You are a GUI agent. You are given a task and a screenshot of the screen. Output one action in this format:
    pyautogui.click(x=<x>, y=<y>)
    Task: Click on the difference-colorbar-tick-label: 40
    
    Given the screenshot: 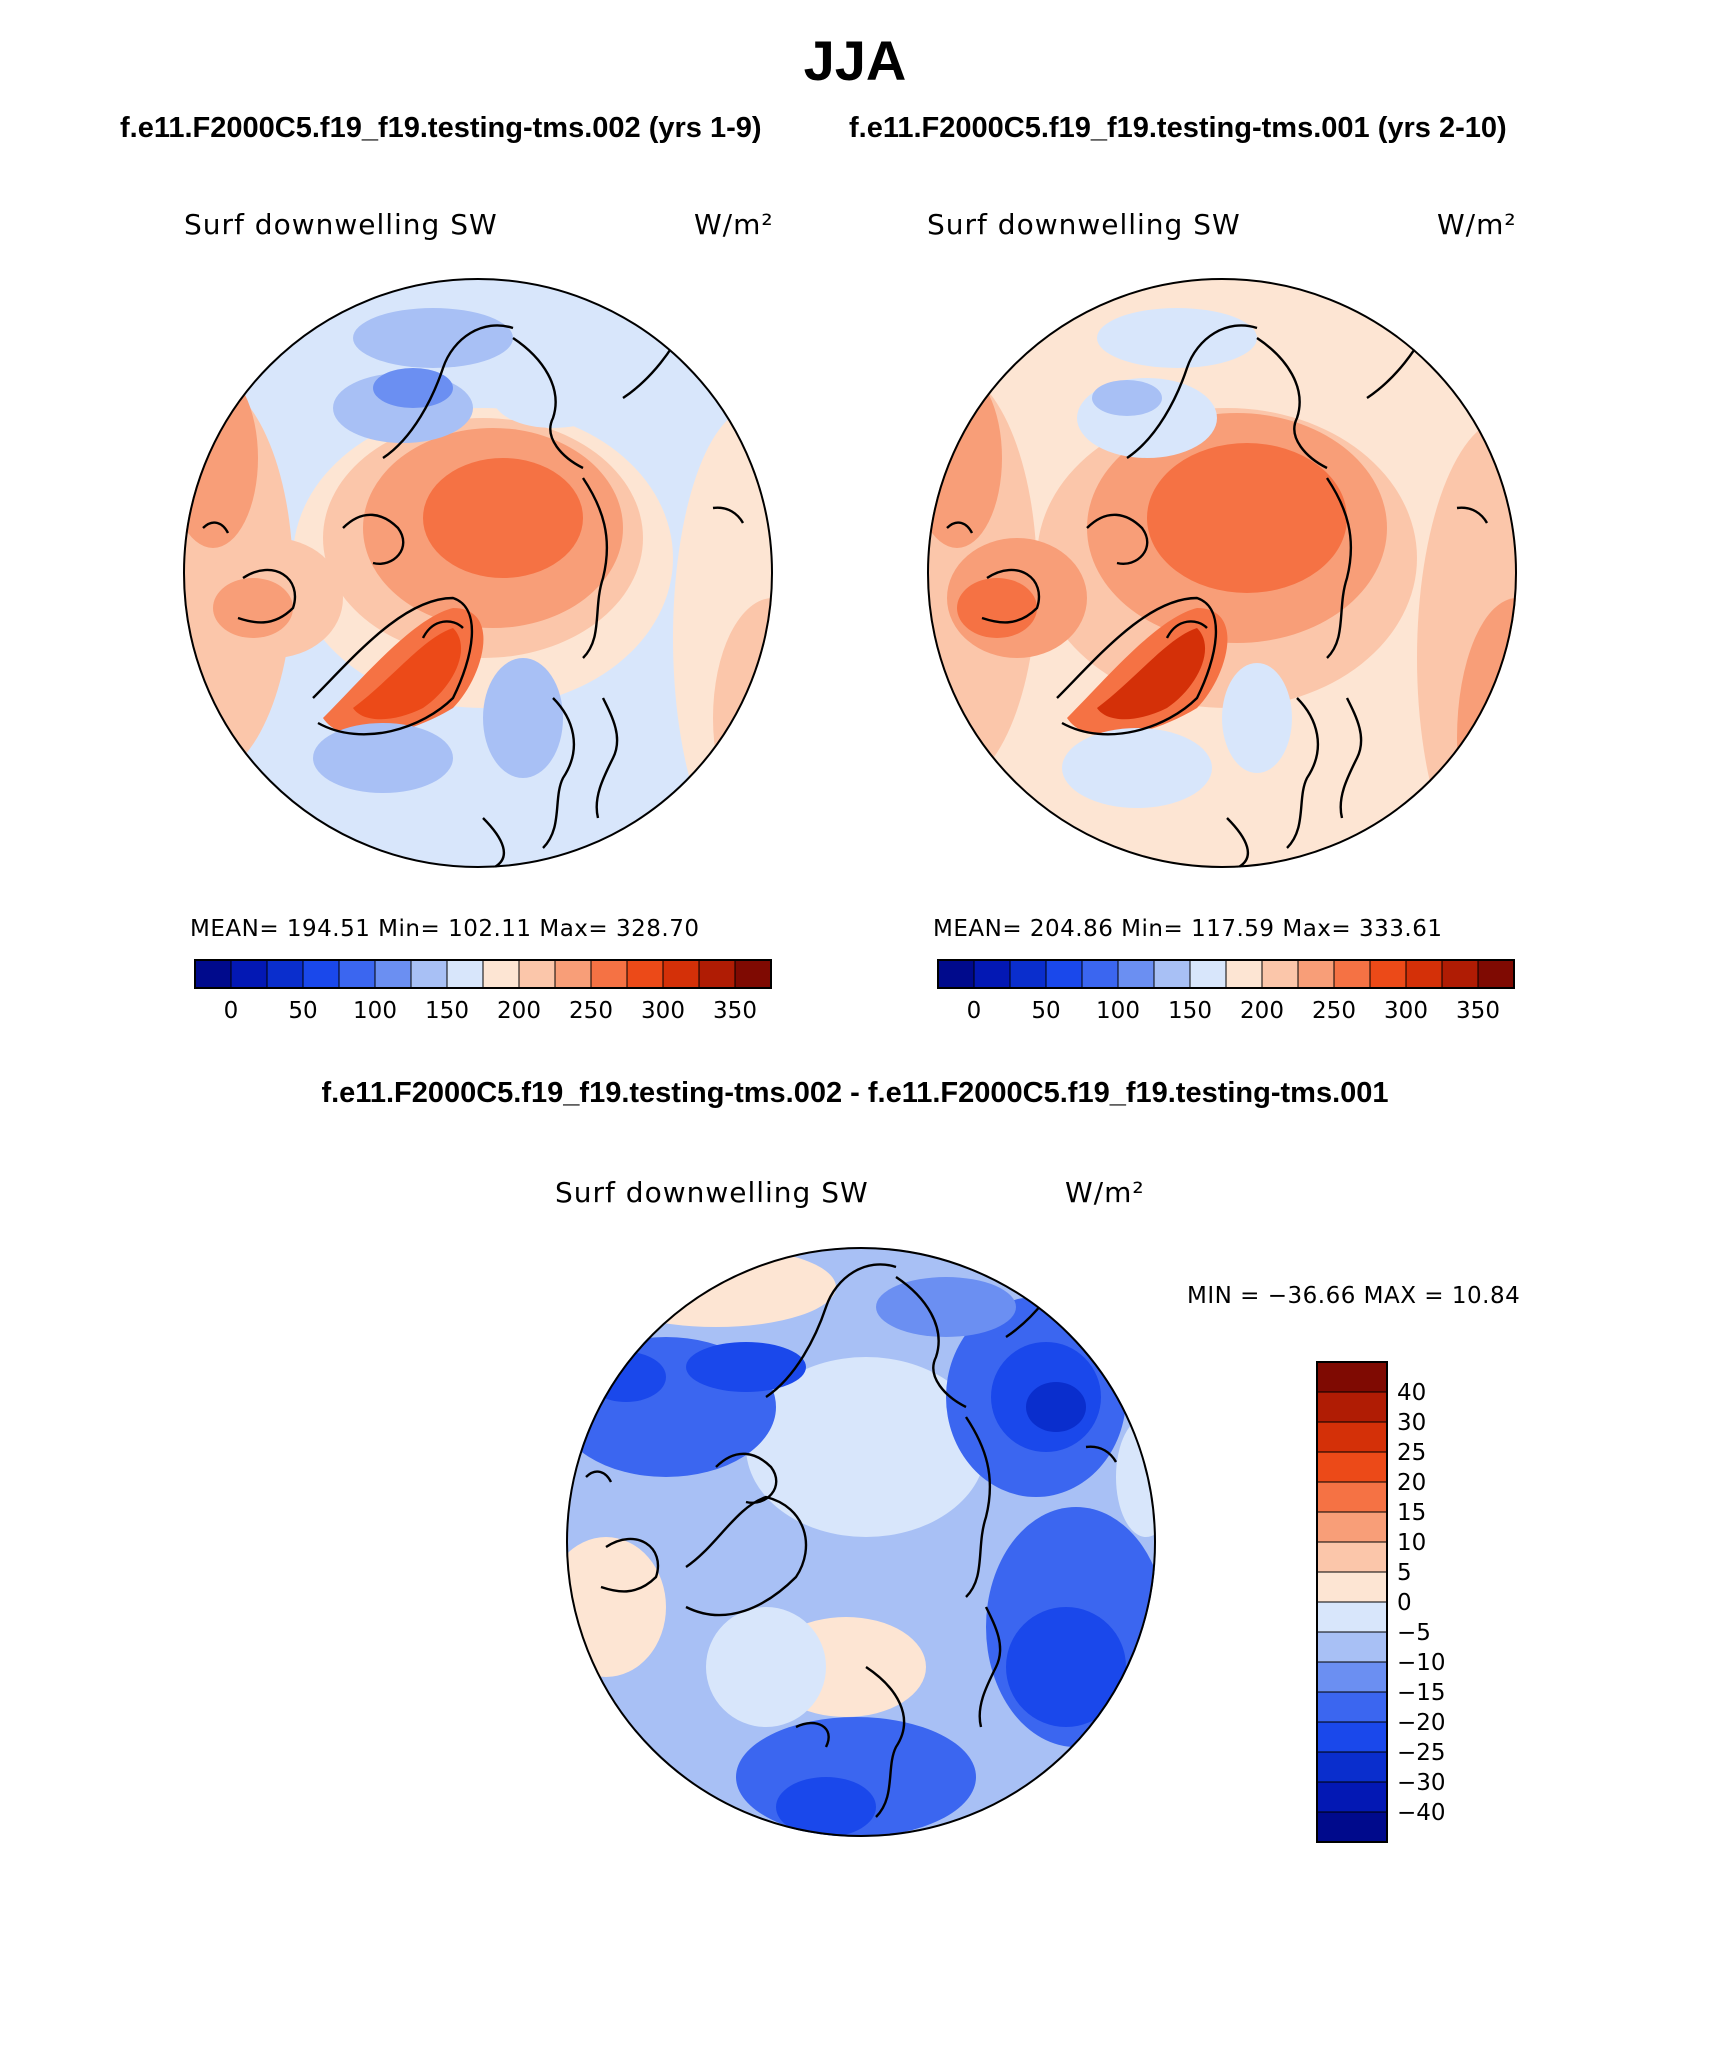 What is the action you would take?
    pyautogui.click(x=1411, y=1393)
    